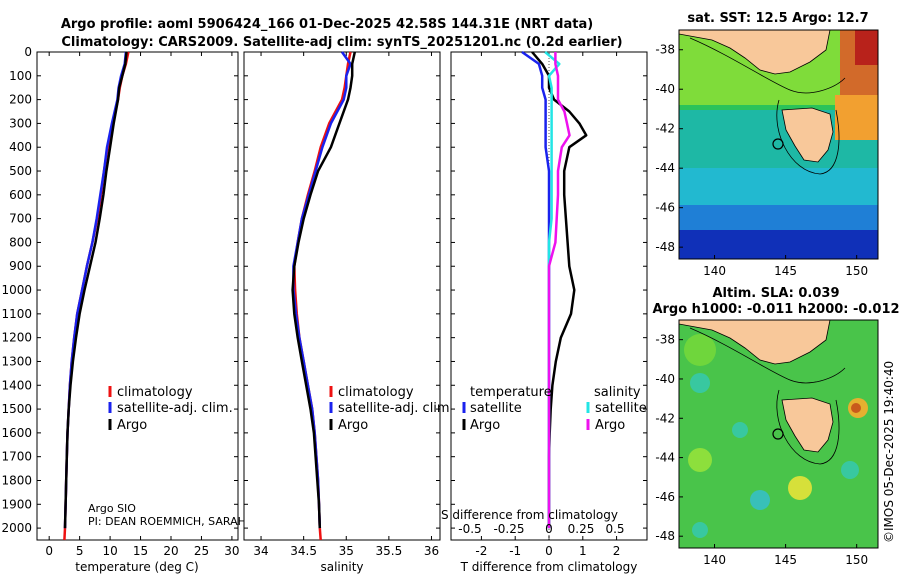 The width and height of the screenshot is (900, 584). Describe the element at coordinates (16, 480) in the screenshot. I see `y-tick-label: 1800` at that location.